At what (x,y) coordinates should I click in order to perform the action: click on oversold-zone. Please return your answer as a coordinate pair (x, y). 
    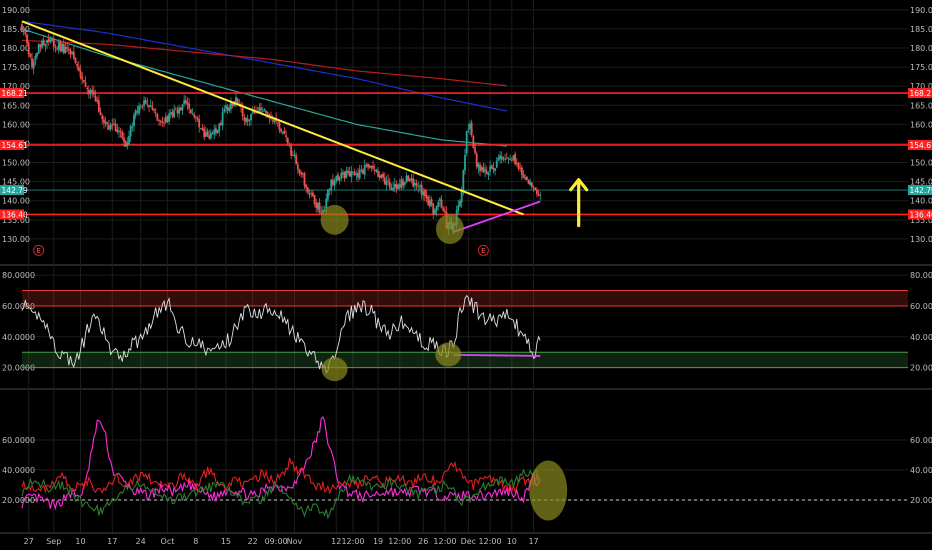
    Looking at the image, I should click on (465, 360).